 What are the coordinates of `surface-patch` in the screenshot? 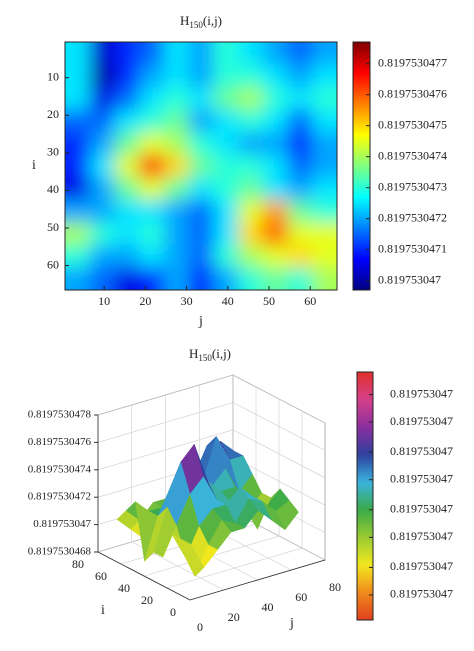 It's located at (192, 557).